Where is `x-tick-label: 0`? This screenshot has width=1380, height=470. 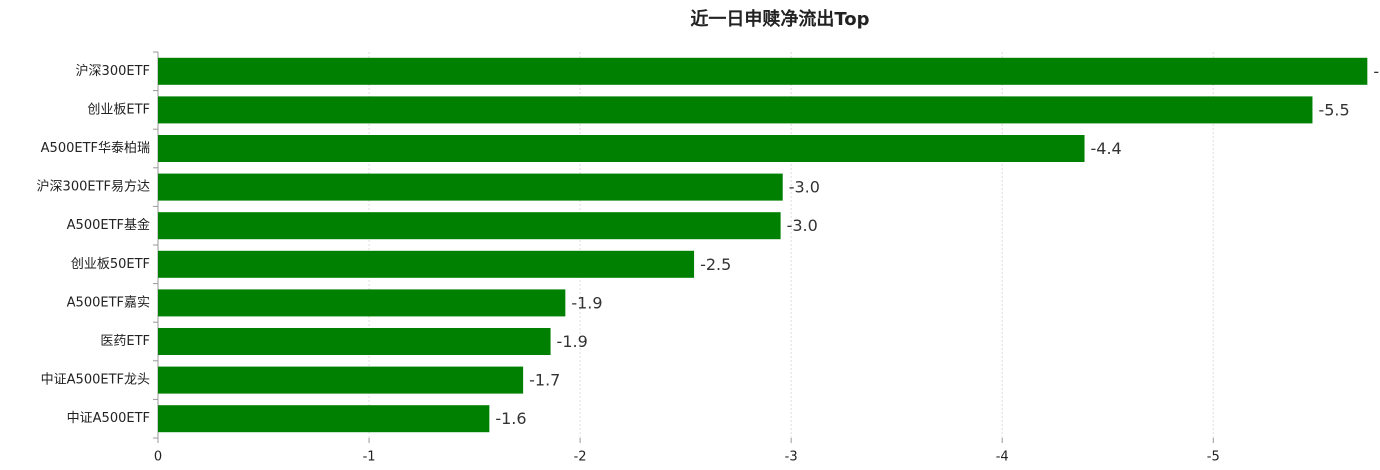 x-tick-label: 0 is located at coordinates (158, 457).